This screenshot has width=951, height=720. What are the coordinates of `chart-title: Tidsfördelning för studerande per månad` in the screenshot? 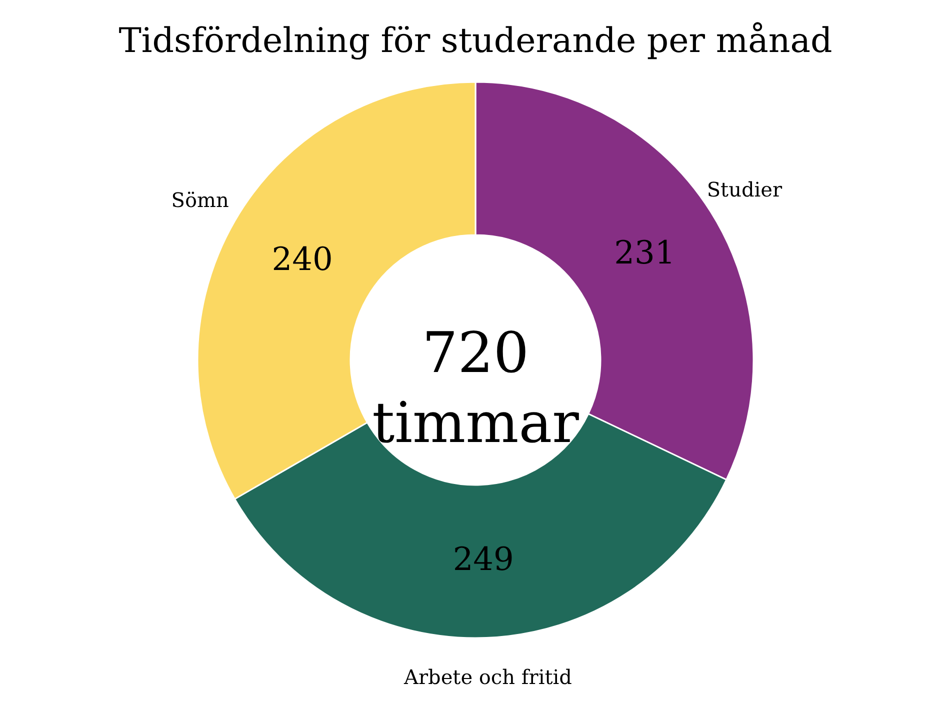 It's located at (475, 41).